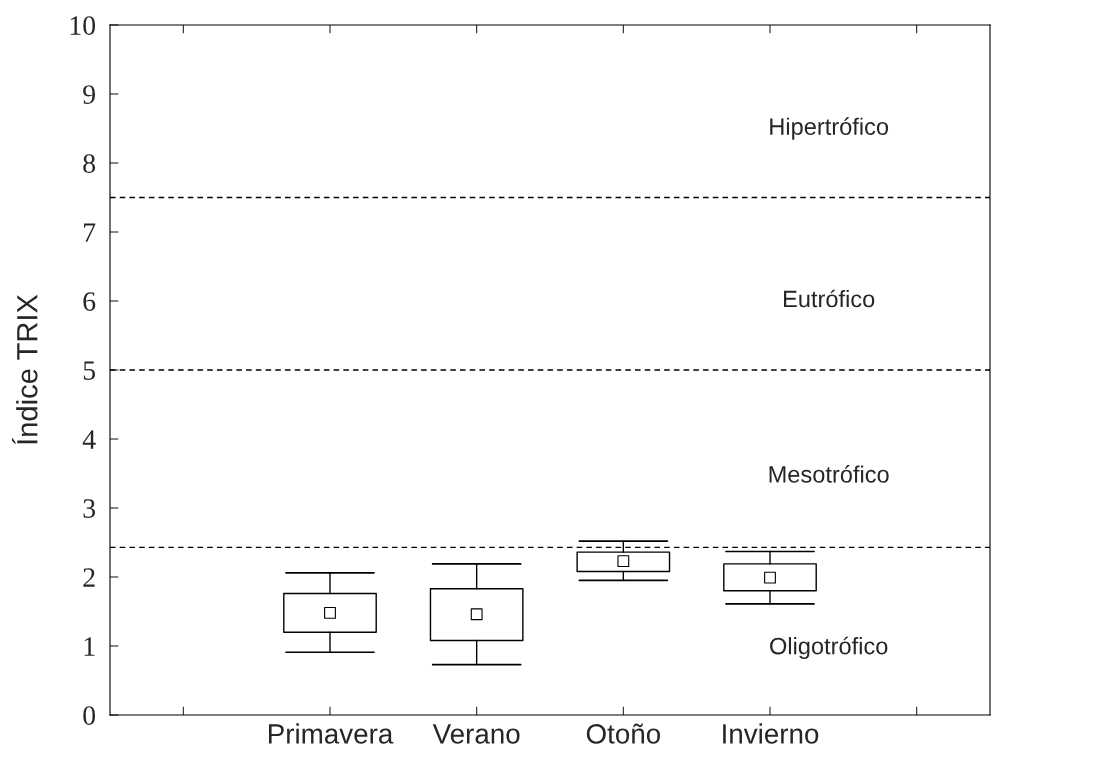  Describe the element at coordinates (331, 733) in the screenshot. I see `x-tick-label: Primavera` at that location.